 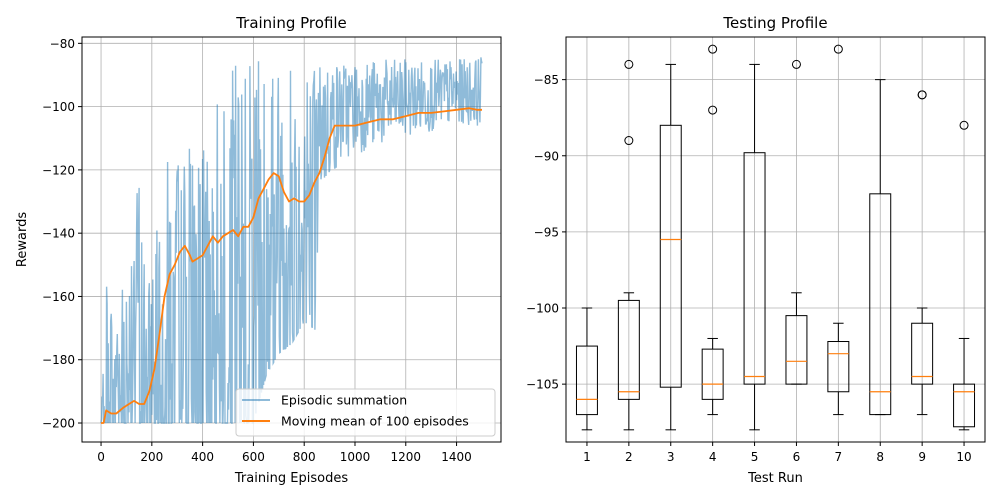 I want to click on testing-xtick-label: 5, so click(x=755, y=457).